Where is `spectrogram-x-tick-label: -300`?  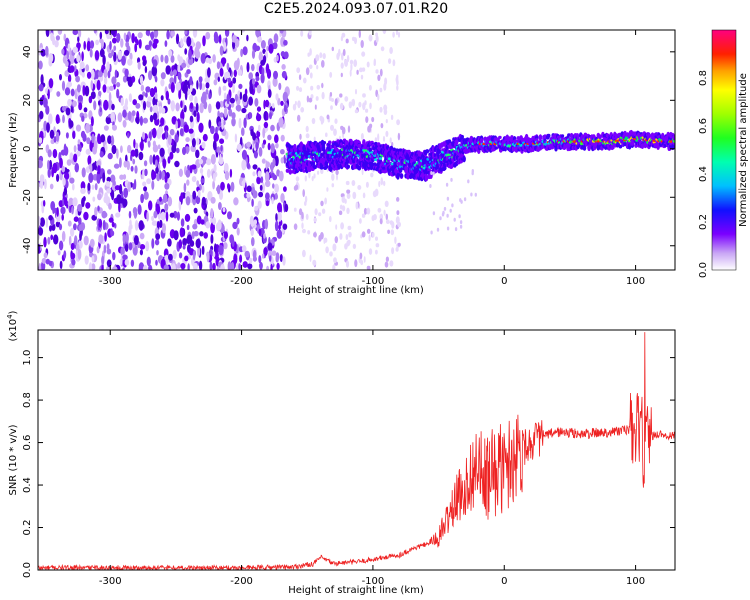 spectrogram-x-tick-label: -300 is located at coordinates (110, 281).